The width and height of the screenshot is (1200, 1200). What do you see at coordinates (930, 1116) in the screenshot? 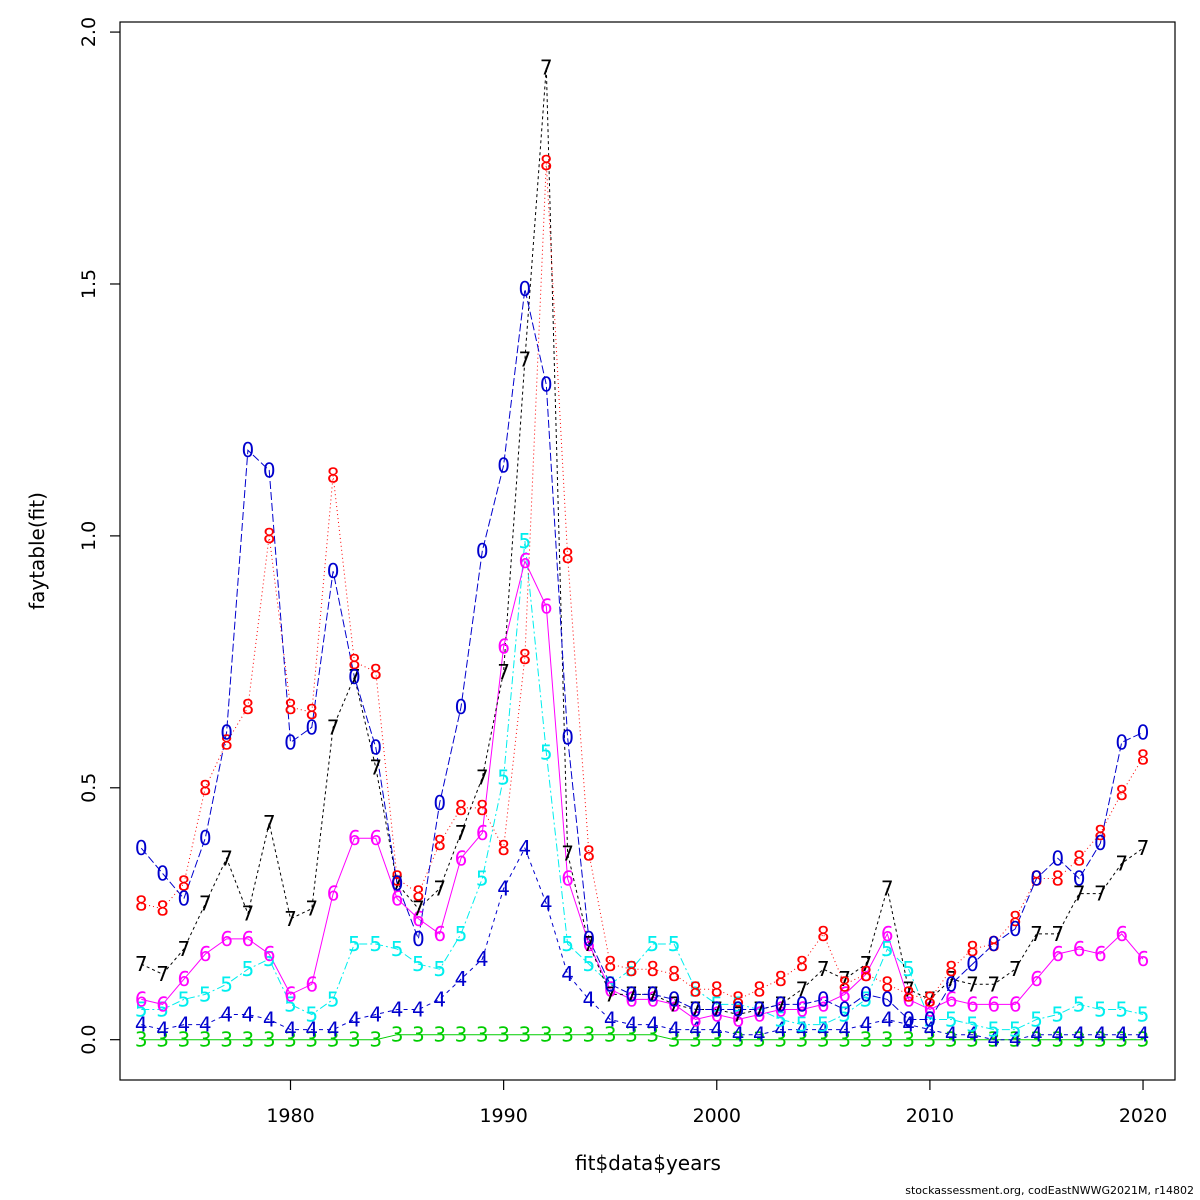
I see `x-tick-label: 2010` at bounding box center [930, 1116].